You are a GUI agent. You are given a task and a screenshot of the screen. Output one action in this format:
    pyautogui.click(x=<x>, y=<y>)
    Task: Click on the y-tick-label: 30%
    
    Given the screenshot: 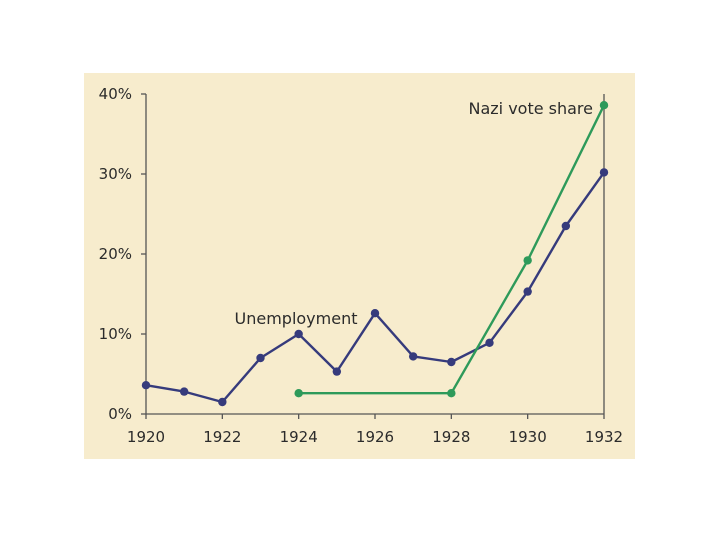 What is the action you would take?
    pyautogui.click(x=115, y=174)
    